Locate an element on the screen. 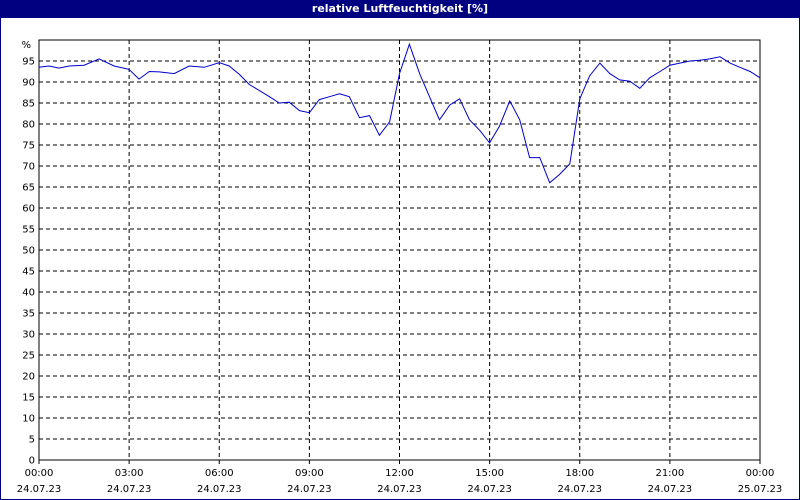 This screenshot has height=500, width=800. y-tick-label: 15 is located at coordinates (28, 398).